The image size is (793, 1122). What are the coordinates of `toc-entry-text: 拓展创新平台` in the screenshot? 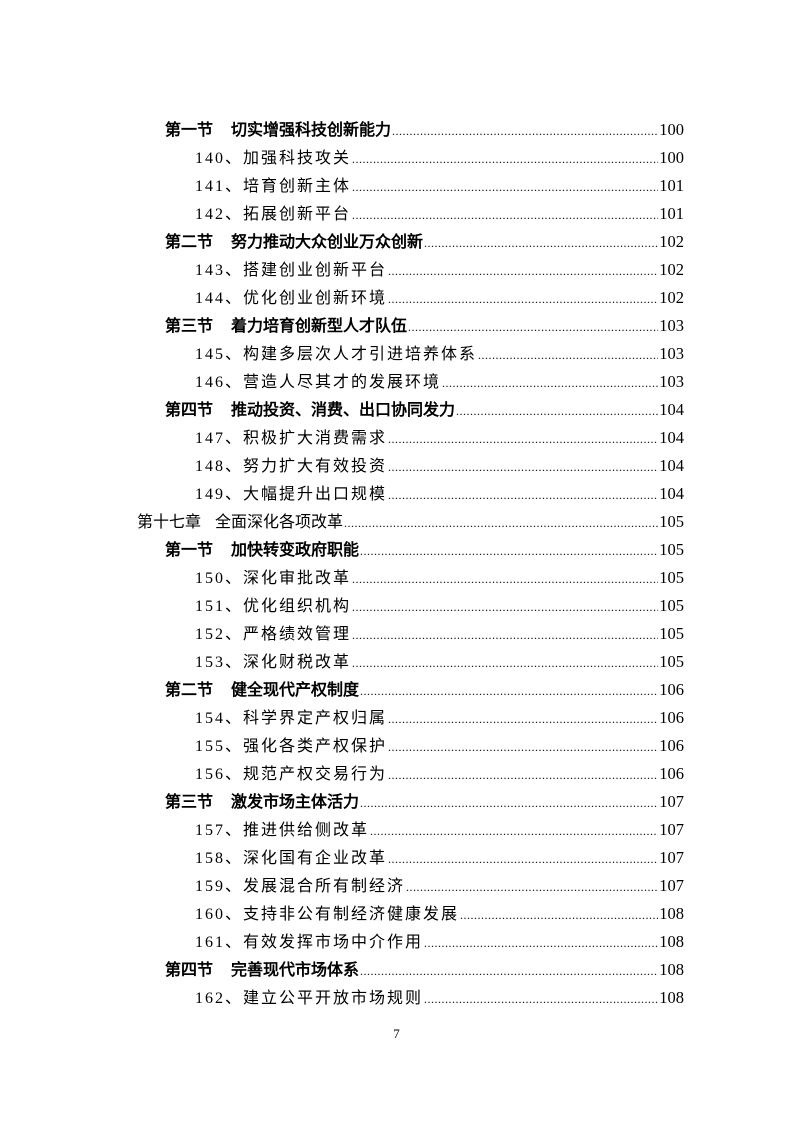 It's located at (297, 214).